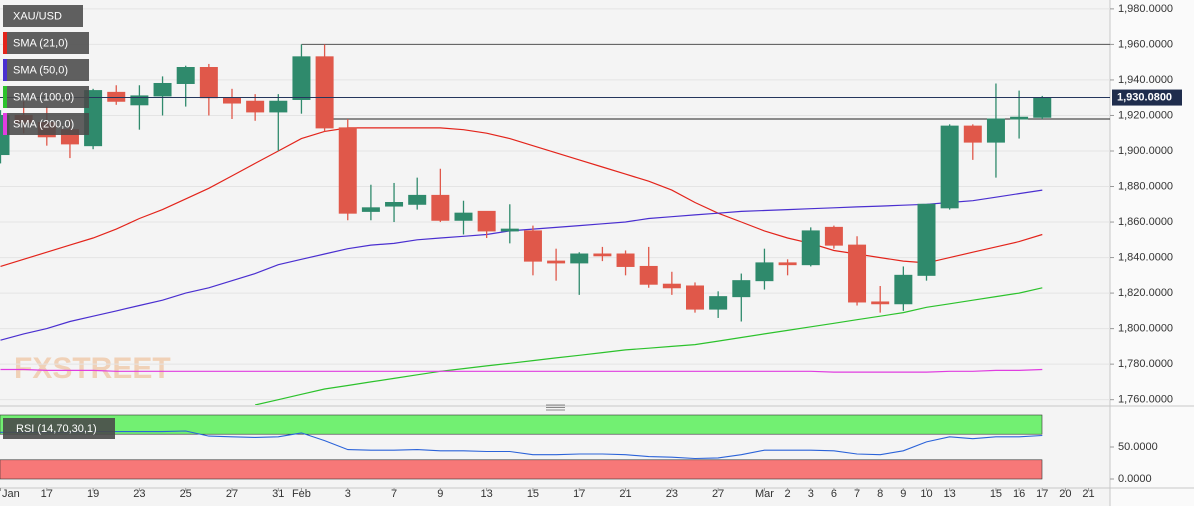 This screenshot has width=1194, height=506. Describe the element at coordinates (521, 445) in the screenshot. I see `rsi-line` at that location.